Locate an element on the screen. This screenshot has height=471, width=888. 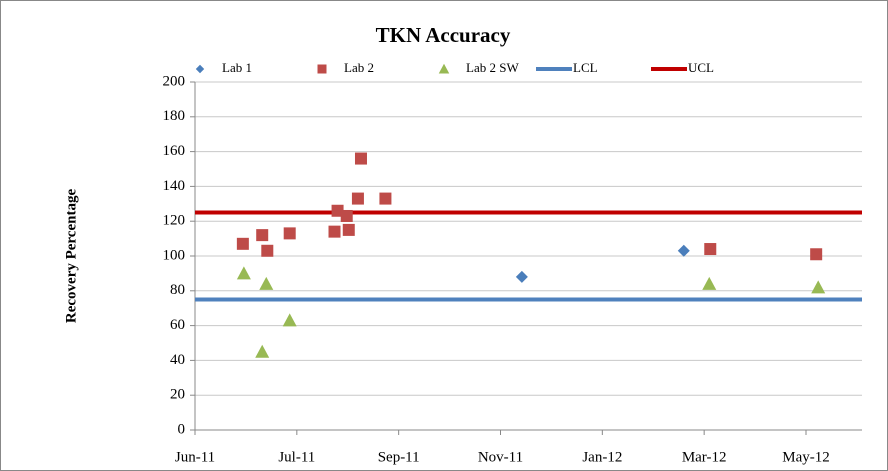
x-tick-label: Nov-11 is located at coordinates (500, 457).